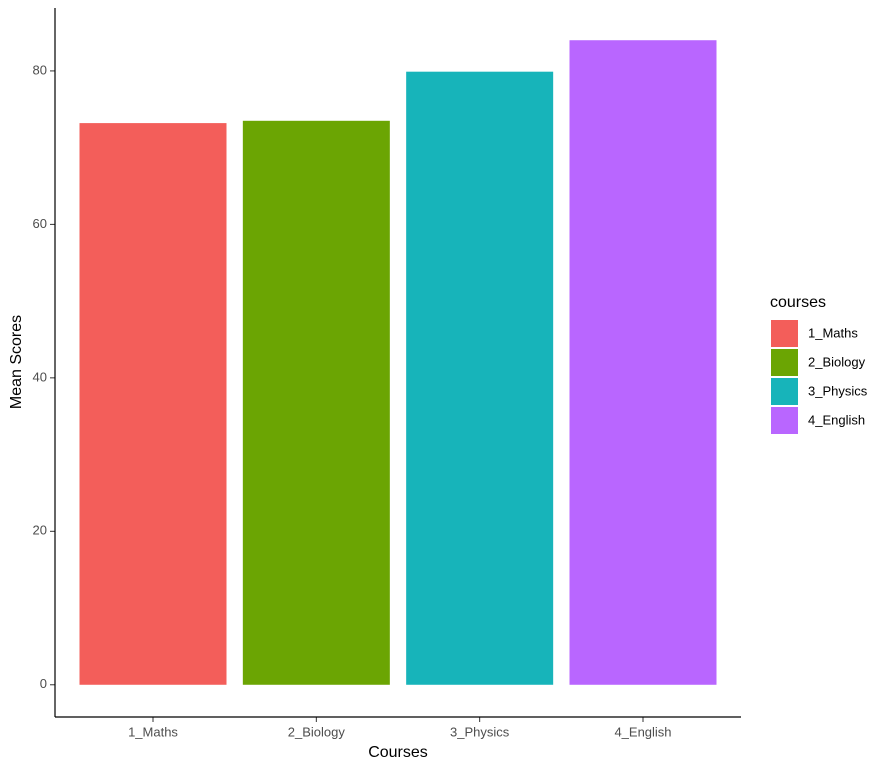 The width and height of the screenshot is (893, 771). What do you see at coordinates (40, 223) in the screenshot?
I see `y-tick-label: 60` at bounding box center [40, 223].